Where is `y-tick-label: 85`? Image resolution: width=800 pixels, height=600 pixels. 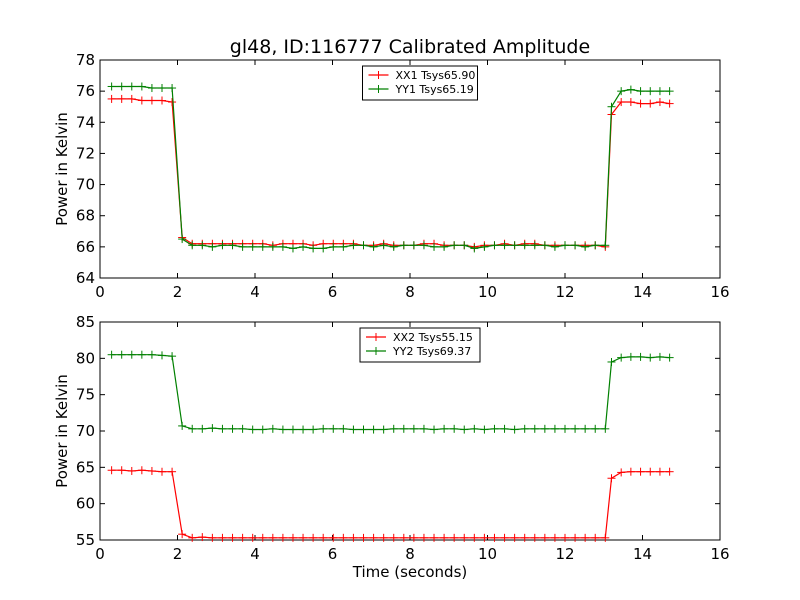
y-tick-label: 85 is located at coordinates (85, 322).